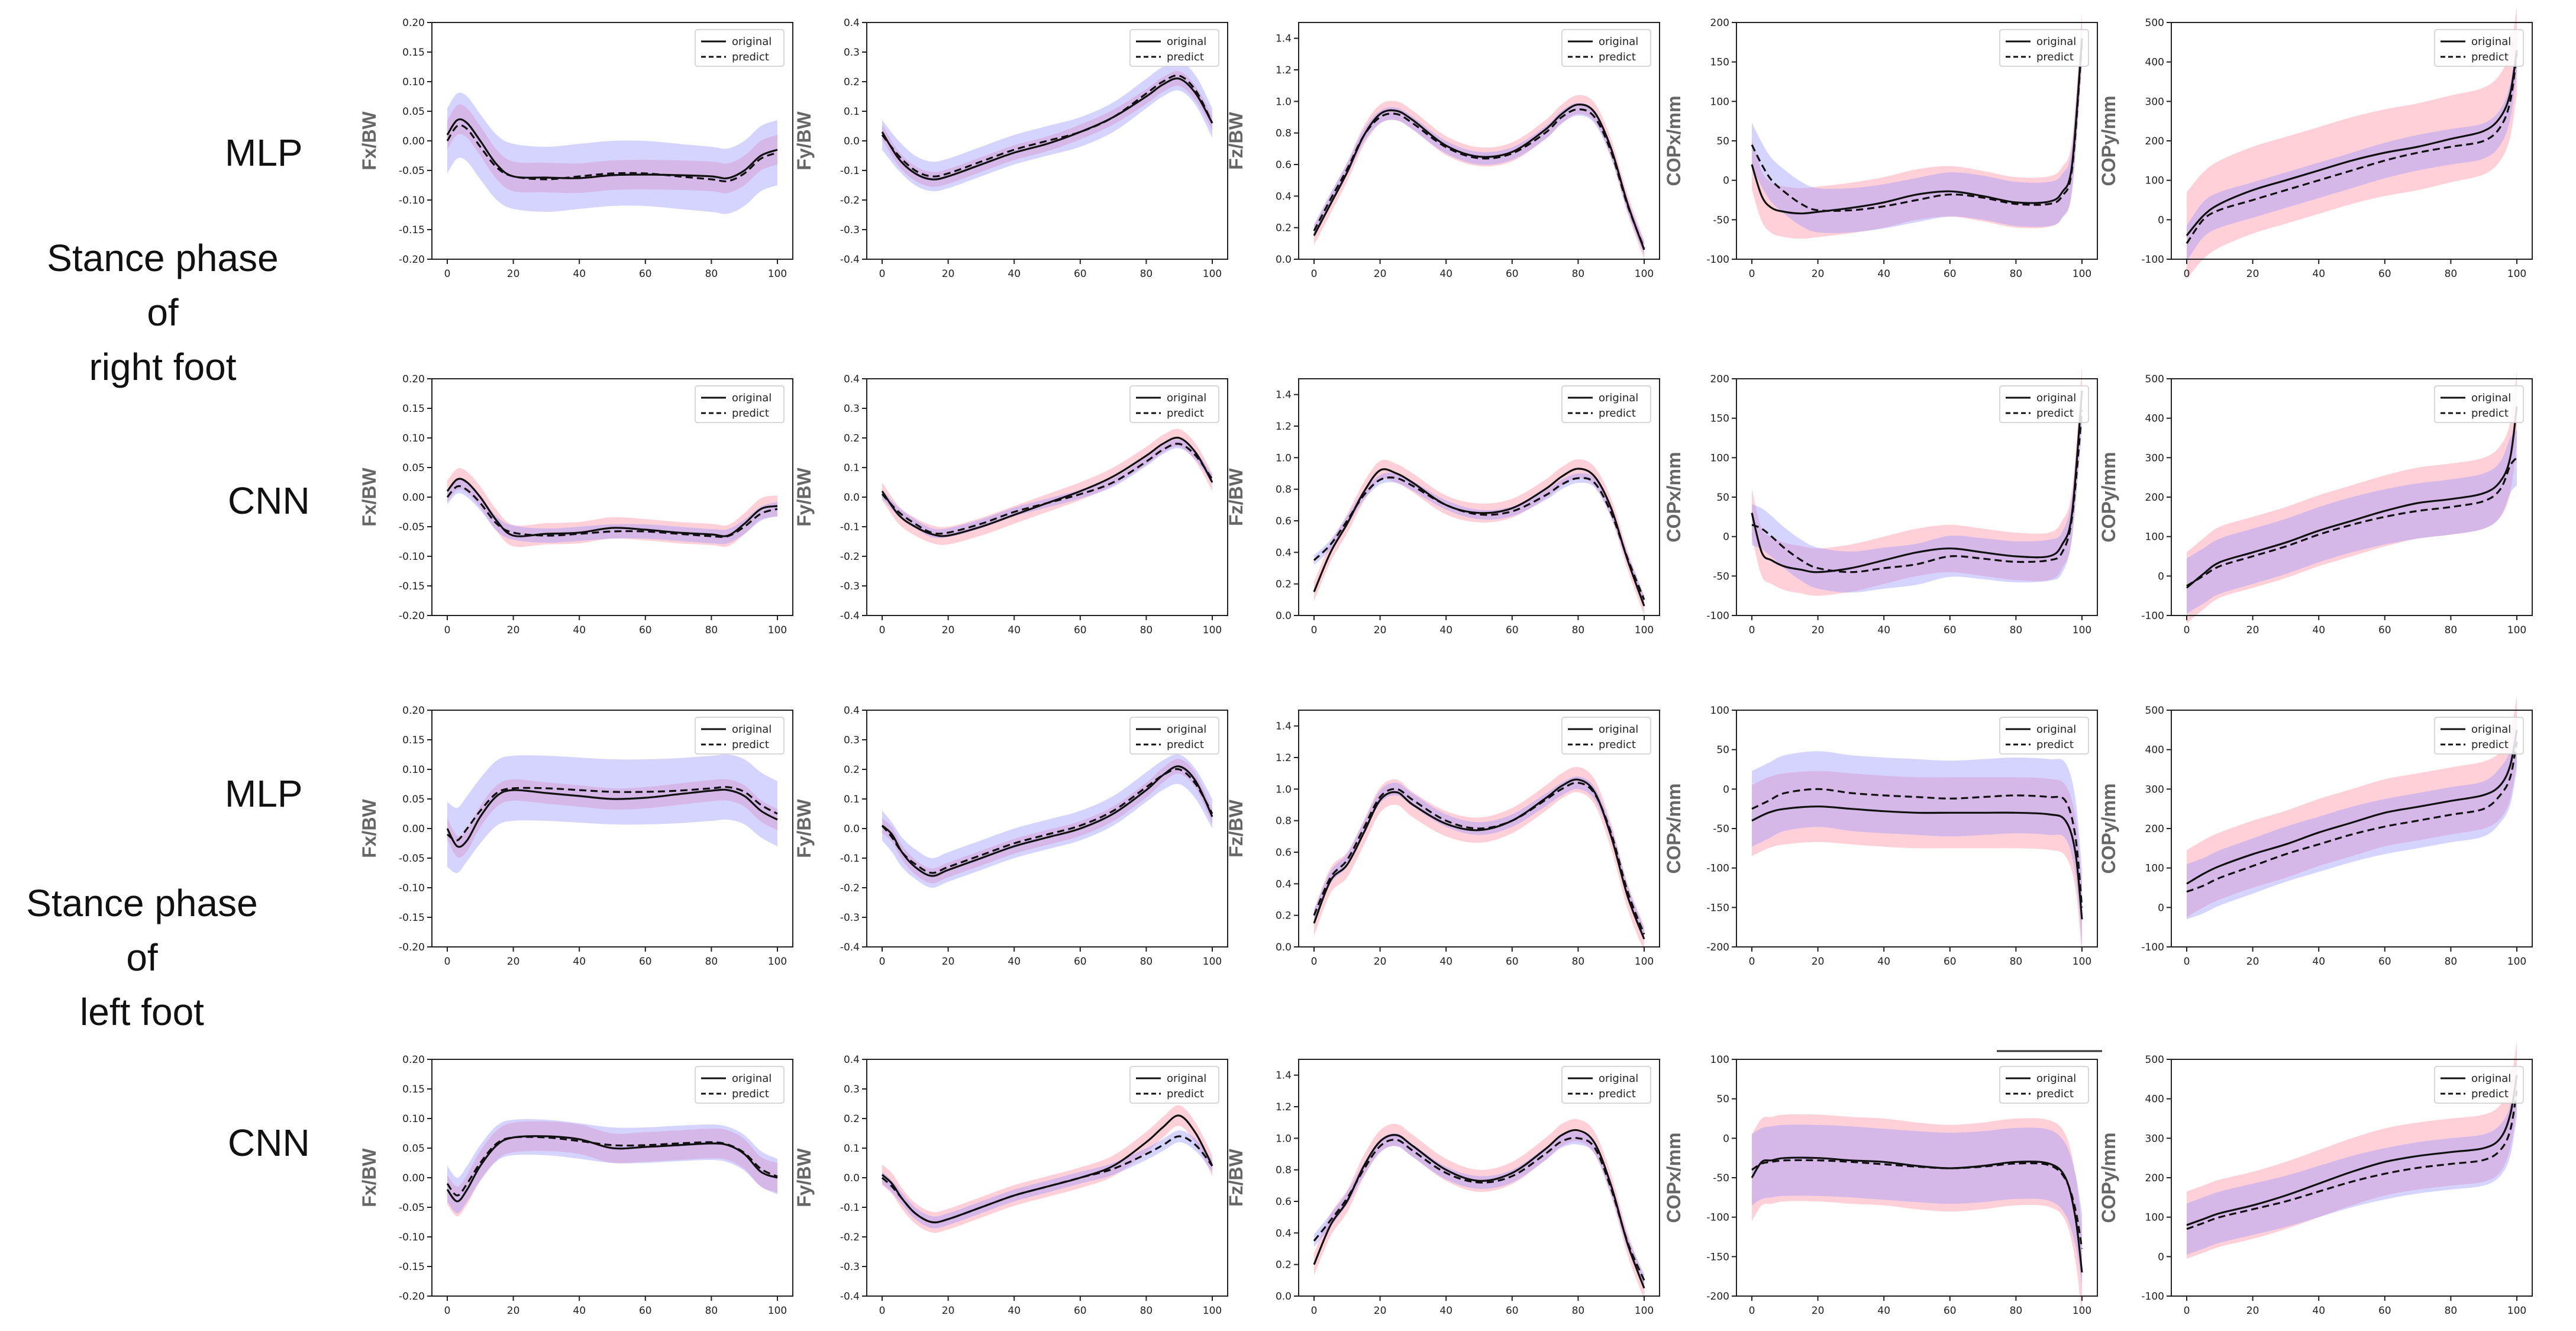 The height and width of the screenshot is (1331, 2576). What do you see at coordinates (1717, 947) in the screenshot?
I see `y-tick-label: -200` at bounding box center [1717, 947].